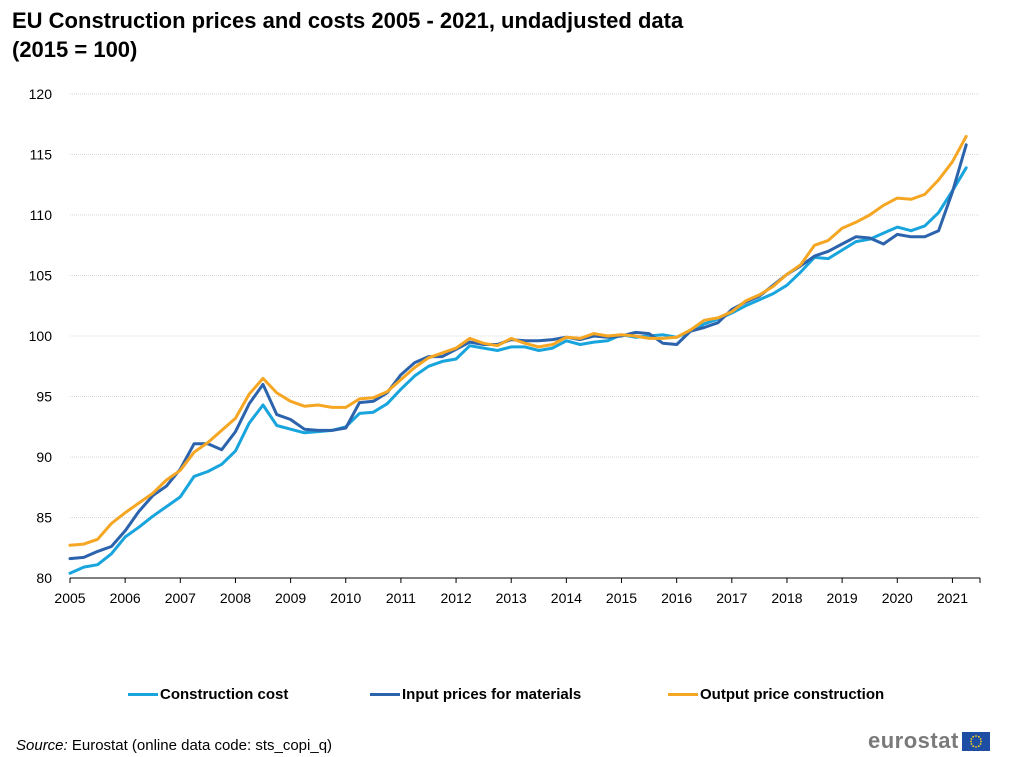  I want to click on legend-item-construction-cost: Construction cost, so click(208, 694).